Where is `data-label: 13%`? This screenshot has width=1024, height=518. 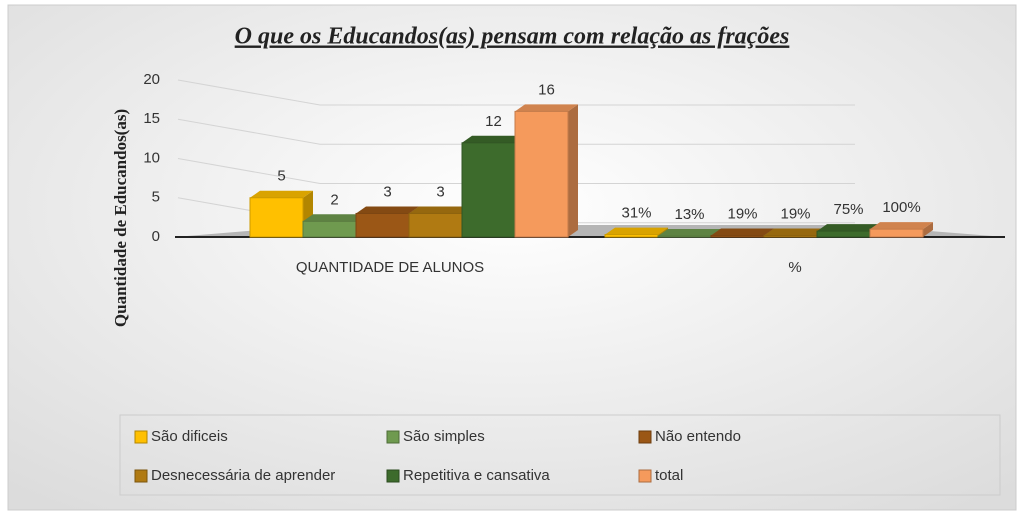 data-label: 13% is located at coordinates (689, 214).